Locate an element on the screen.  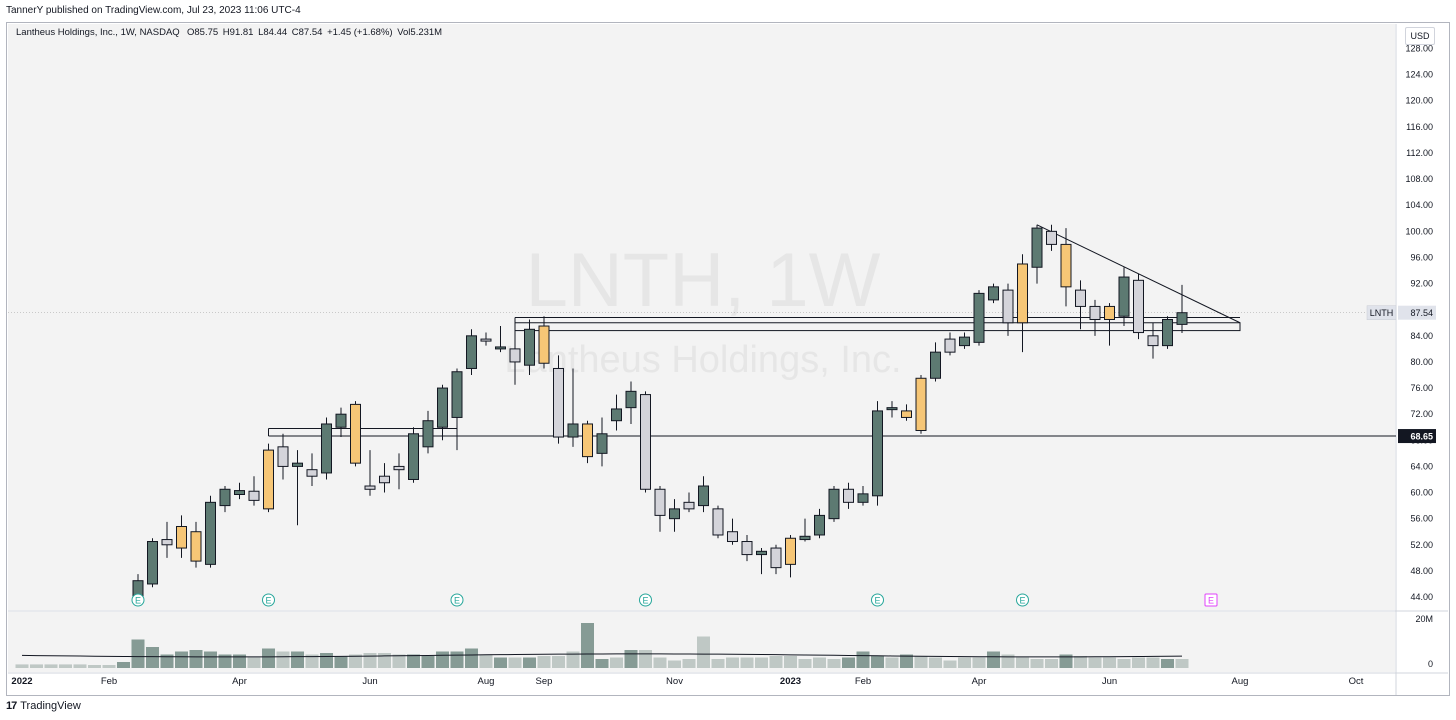
footer-branding: 17 TradingView is located at coordinates (43, 706).